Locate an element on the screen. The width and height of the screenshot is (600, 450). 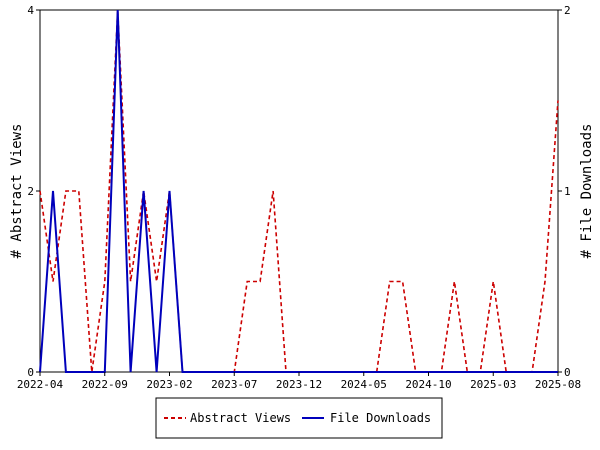
legend-label-file-downloads: File Downloads is located at coordinates (380, 418).